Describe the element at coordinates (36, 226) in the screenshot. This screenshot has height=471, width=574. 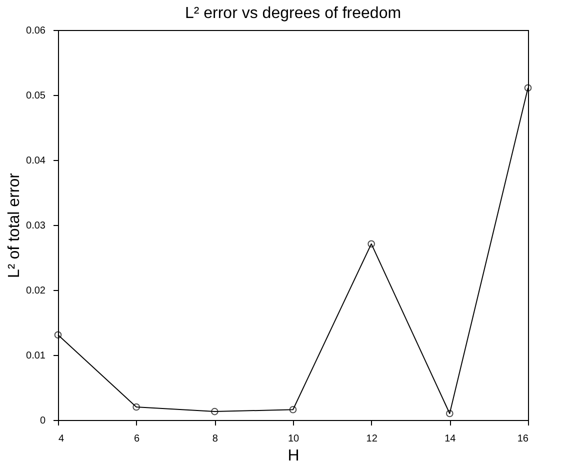
I see `y-tick-label: 0.03` at that location.